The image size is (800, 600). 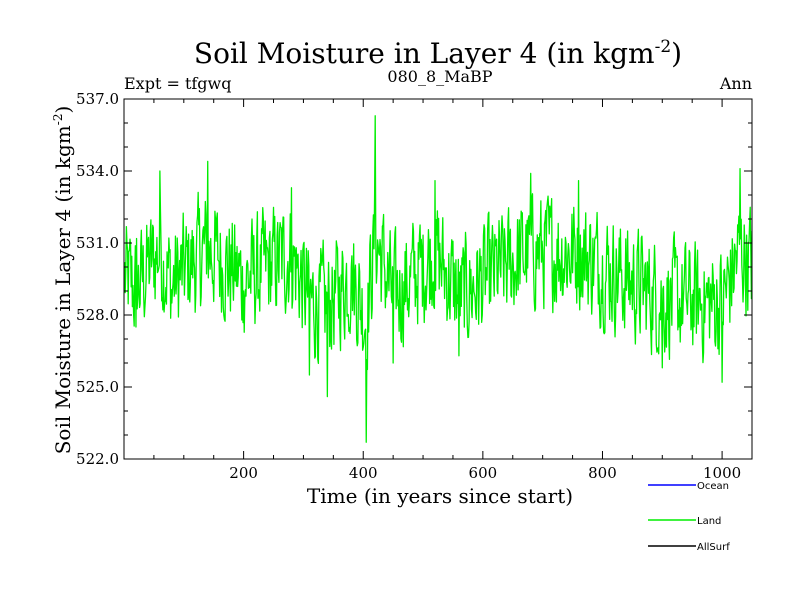 I want to click on y-axis-label: Soil Moisture in Layer 4 (in kgm-2), so click(x=63, y=280).